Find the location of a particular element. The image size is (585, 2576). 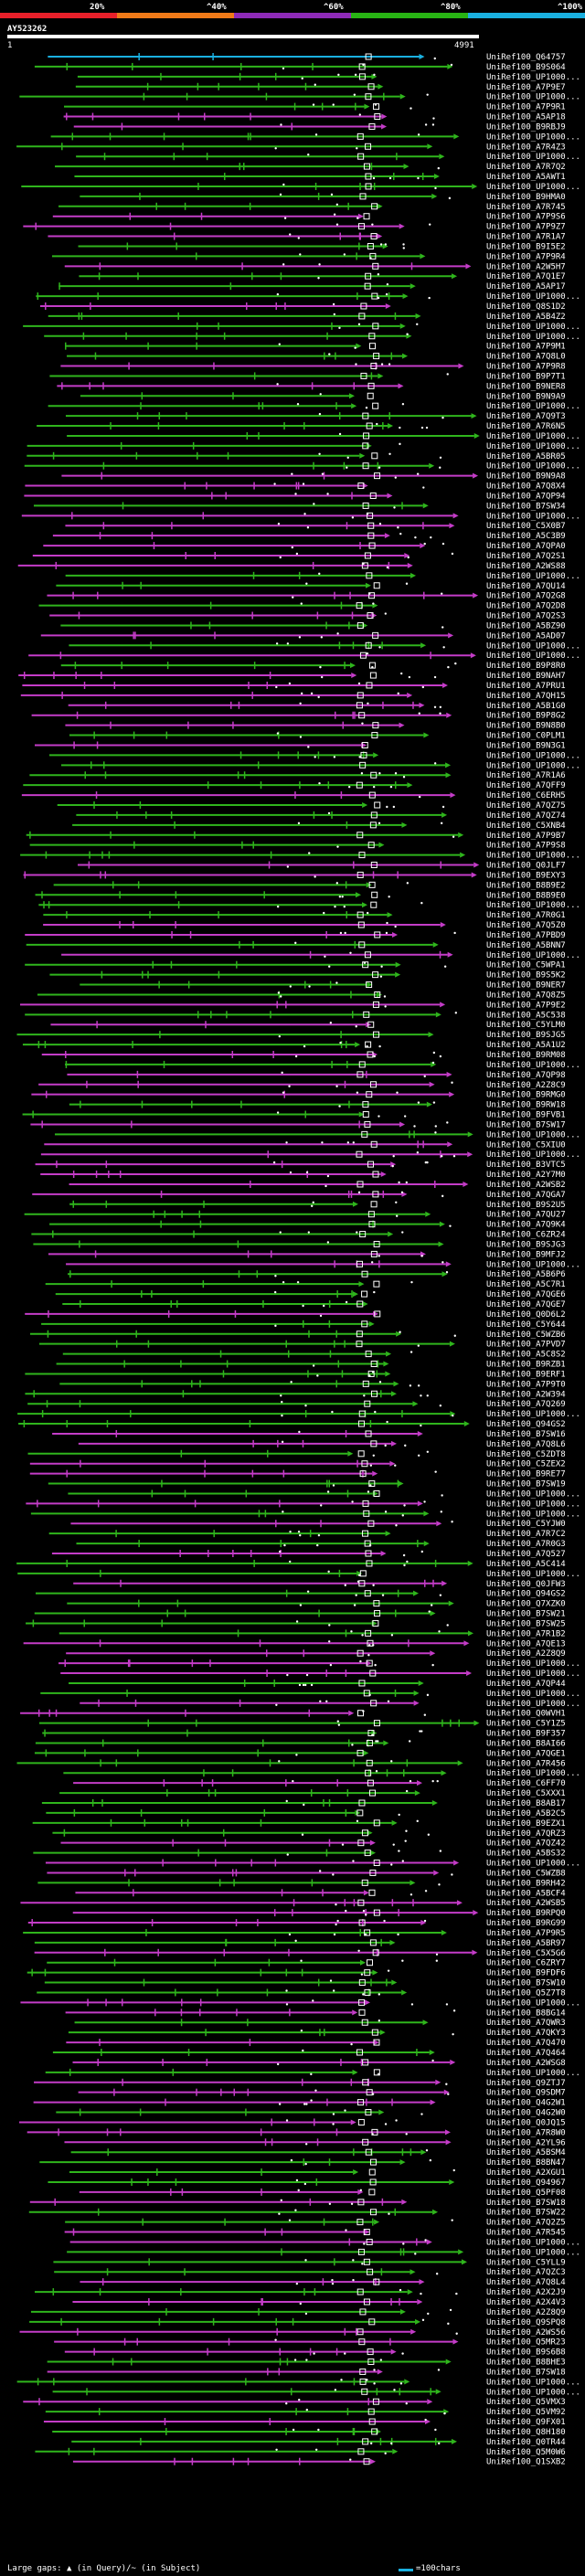

hit-label: UniRef100_B9RH42 is located at coordinates (526, 1884).